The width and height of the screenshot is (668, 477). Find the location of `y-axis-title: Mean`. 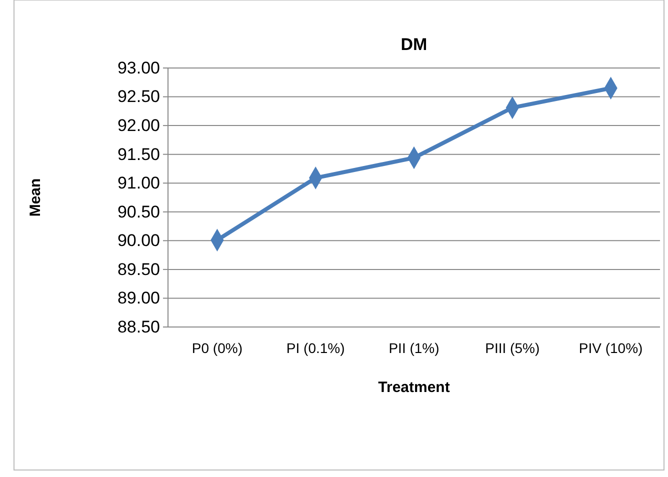

y-axis-title: Mean is located at coordinates (35, 197).